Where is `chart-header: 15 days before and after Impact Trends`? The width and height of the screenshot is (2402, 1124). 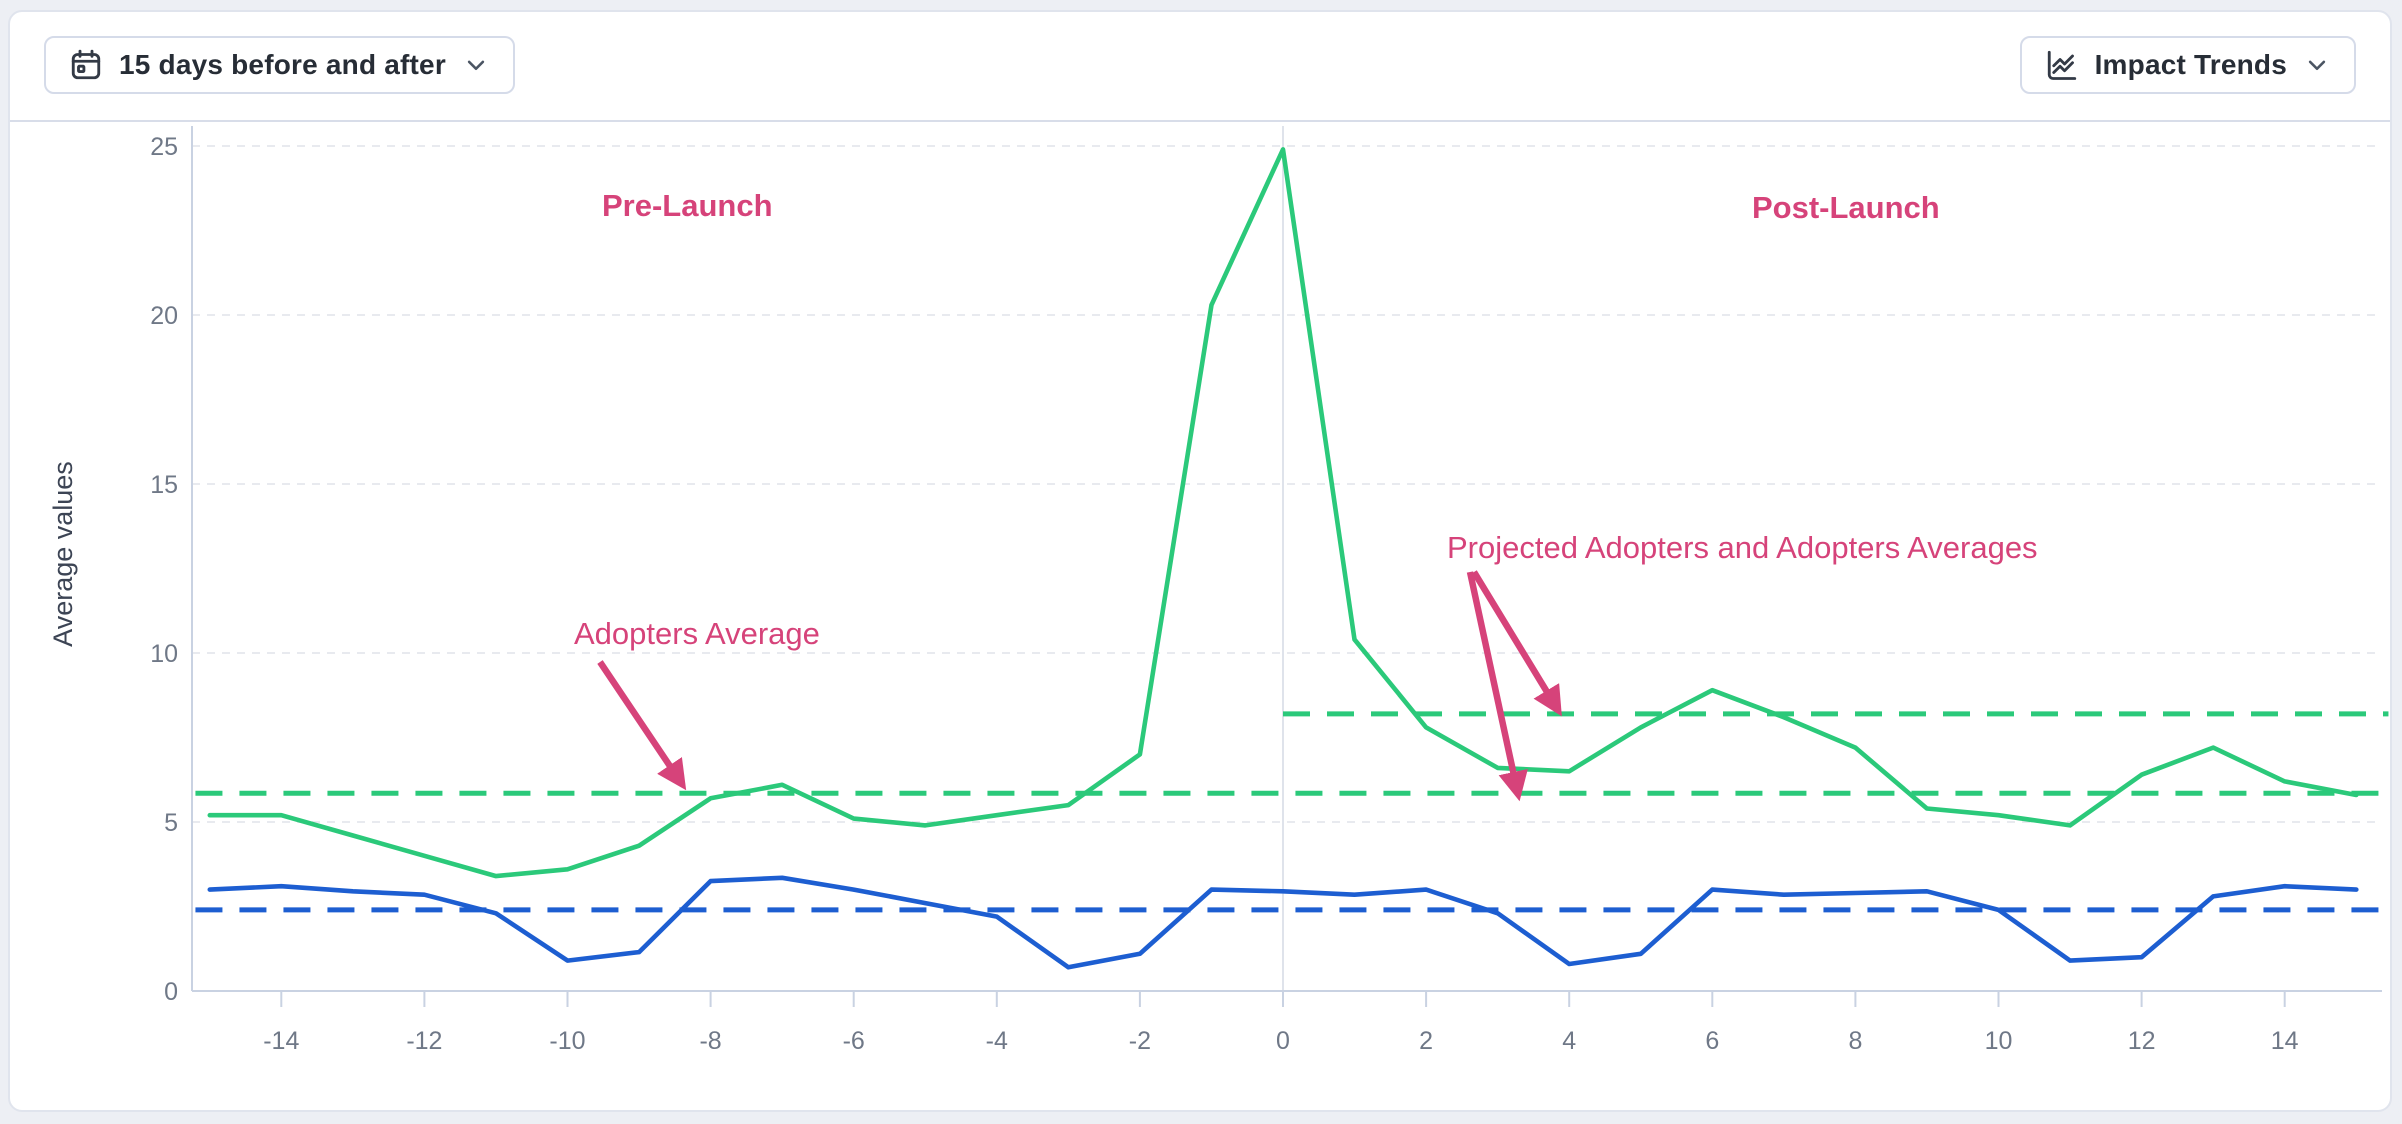 chart-header: 15 days before and after Impact Trends is located at coordinates (1200, 66).